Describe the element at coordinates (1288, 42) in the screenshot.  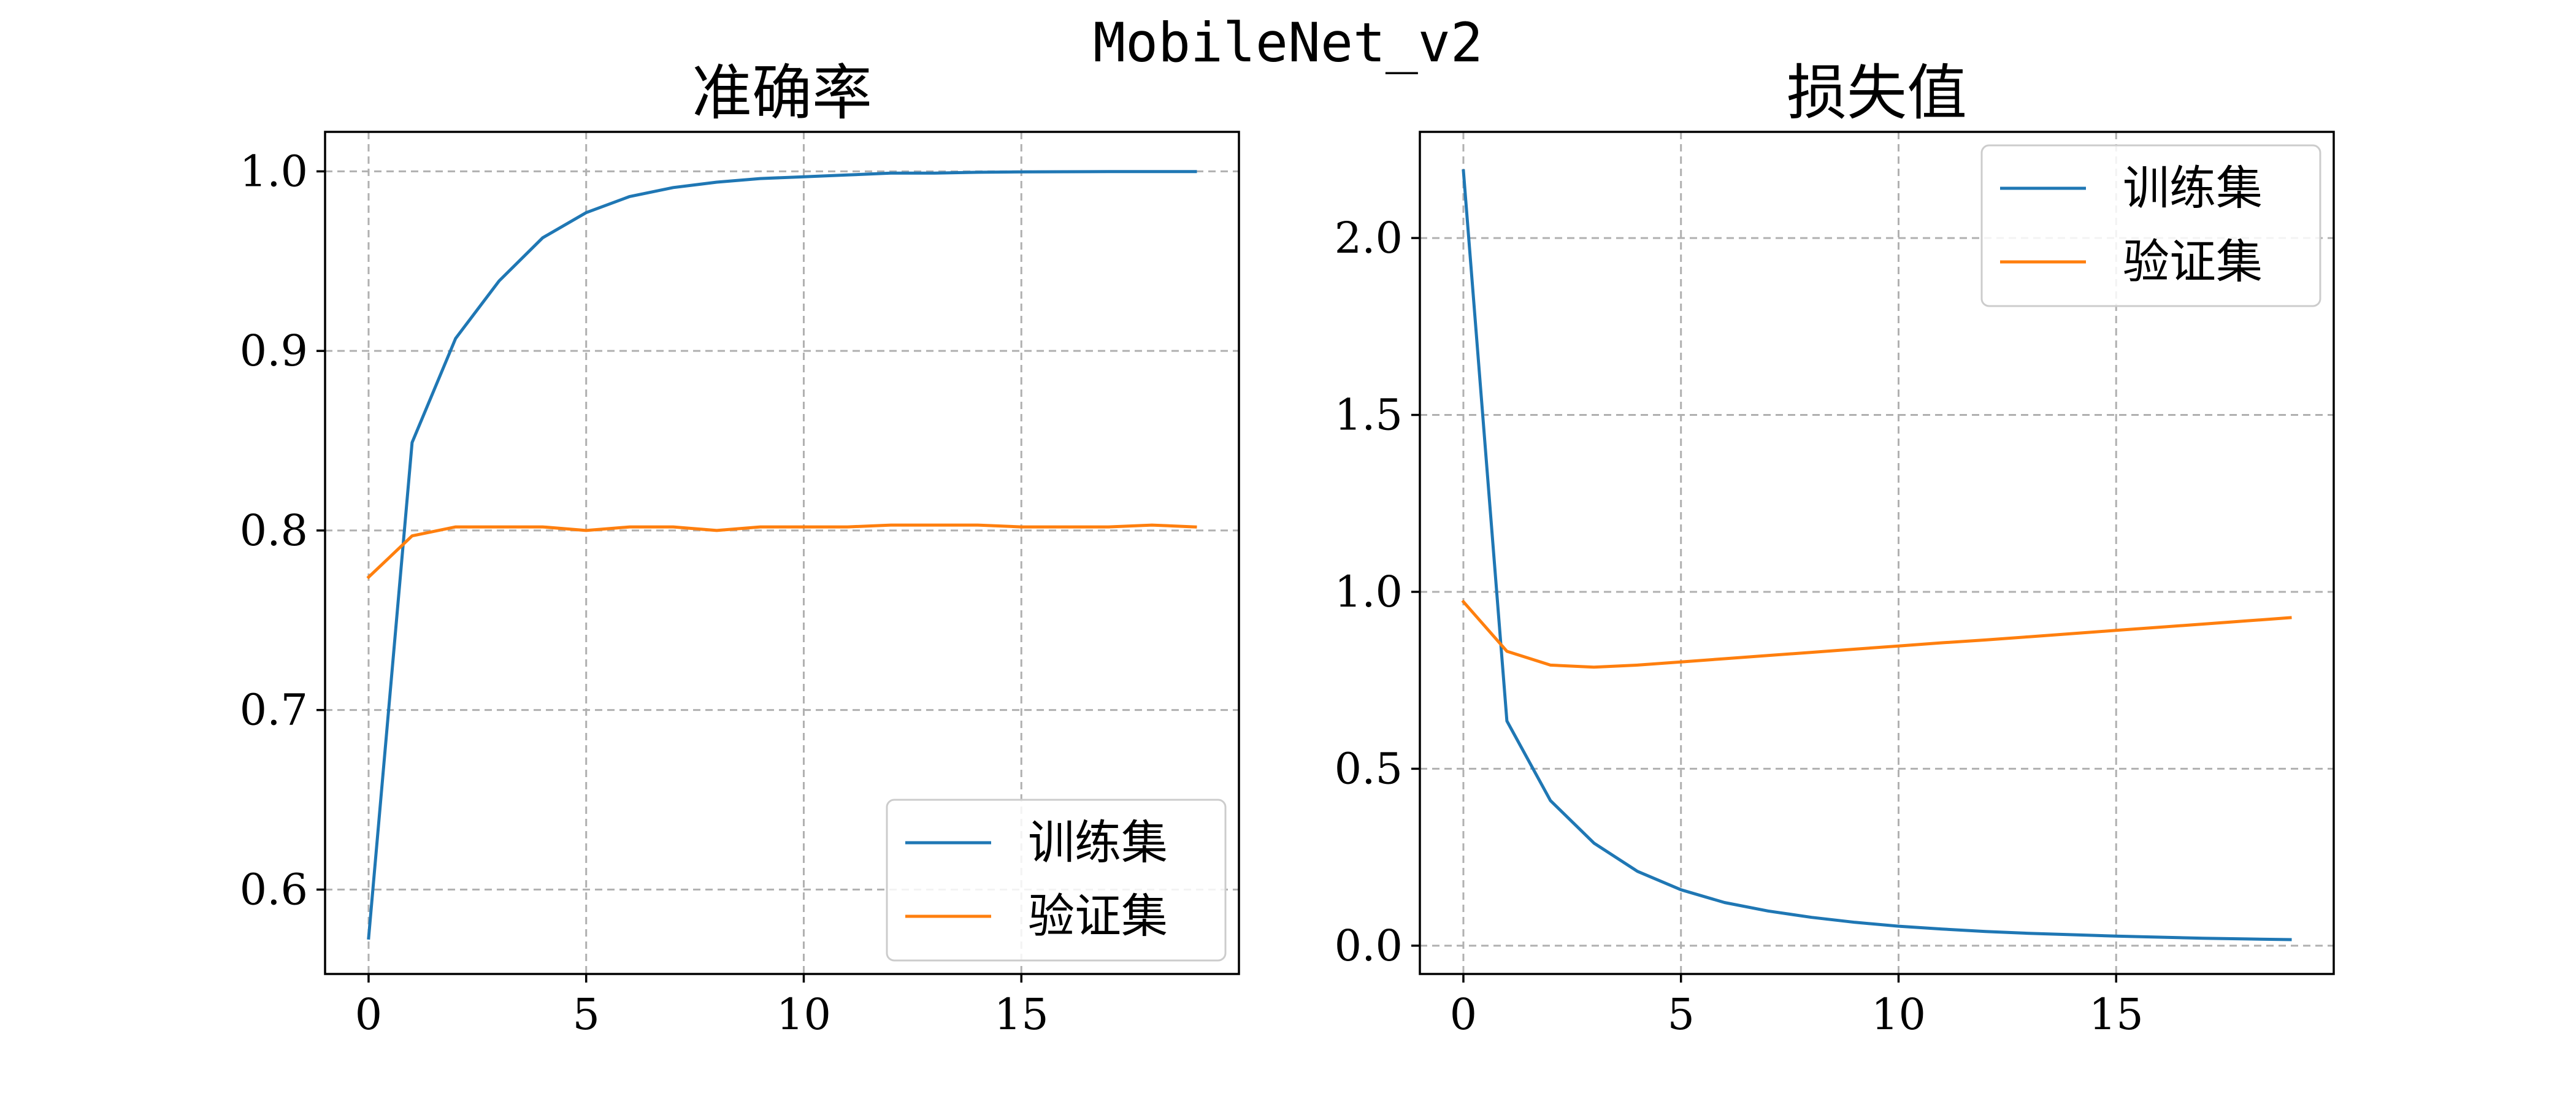
I see `figure-title: MobileNet_v2` at that location.